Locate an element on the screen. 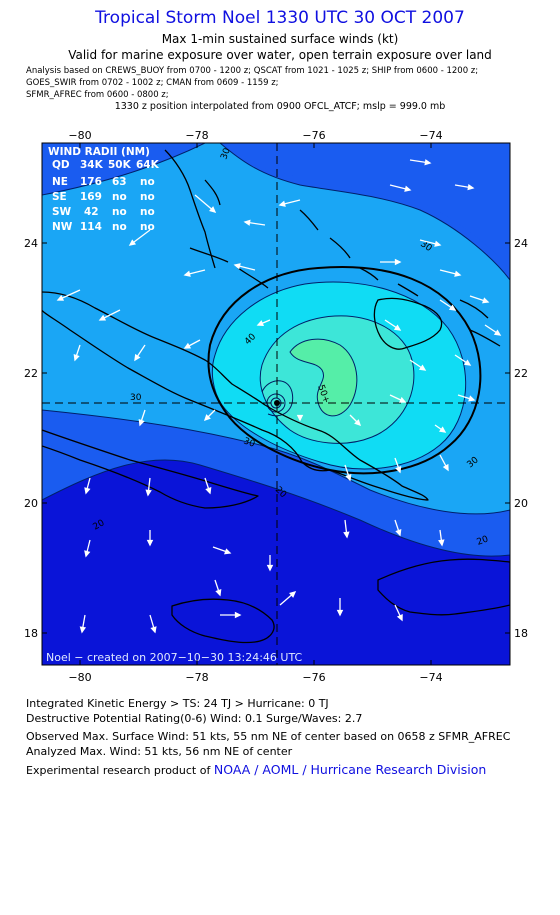 This screenshot has height=915, width=560. wind-radii-header-qd: QD is located at coordinates (61, 165).